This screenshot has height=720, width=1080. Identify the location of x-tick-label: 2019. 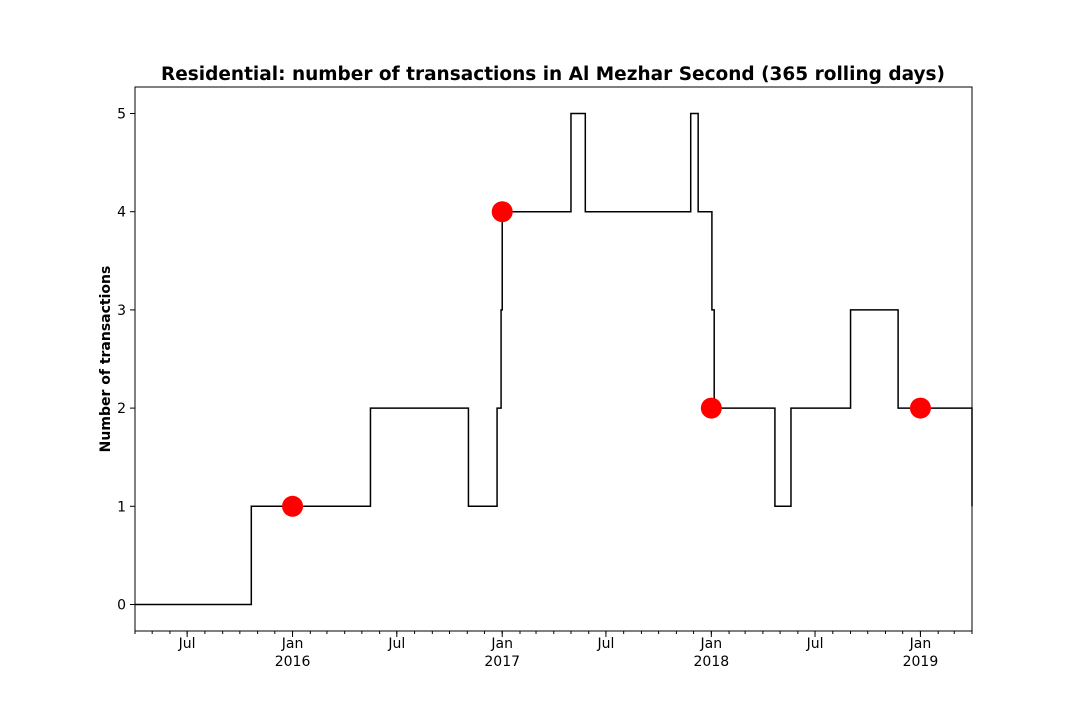
(921, 662).